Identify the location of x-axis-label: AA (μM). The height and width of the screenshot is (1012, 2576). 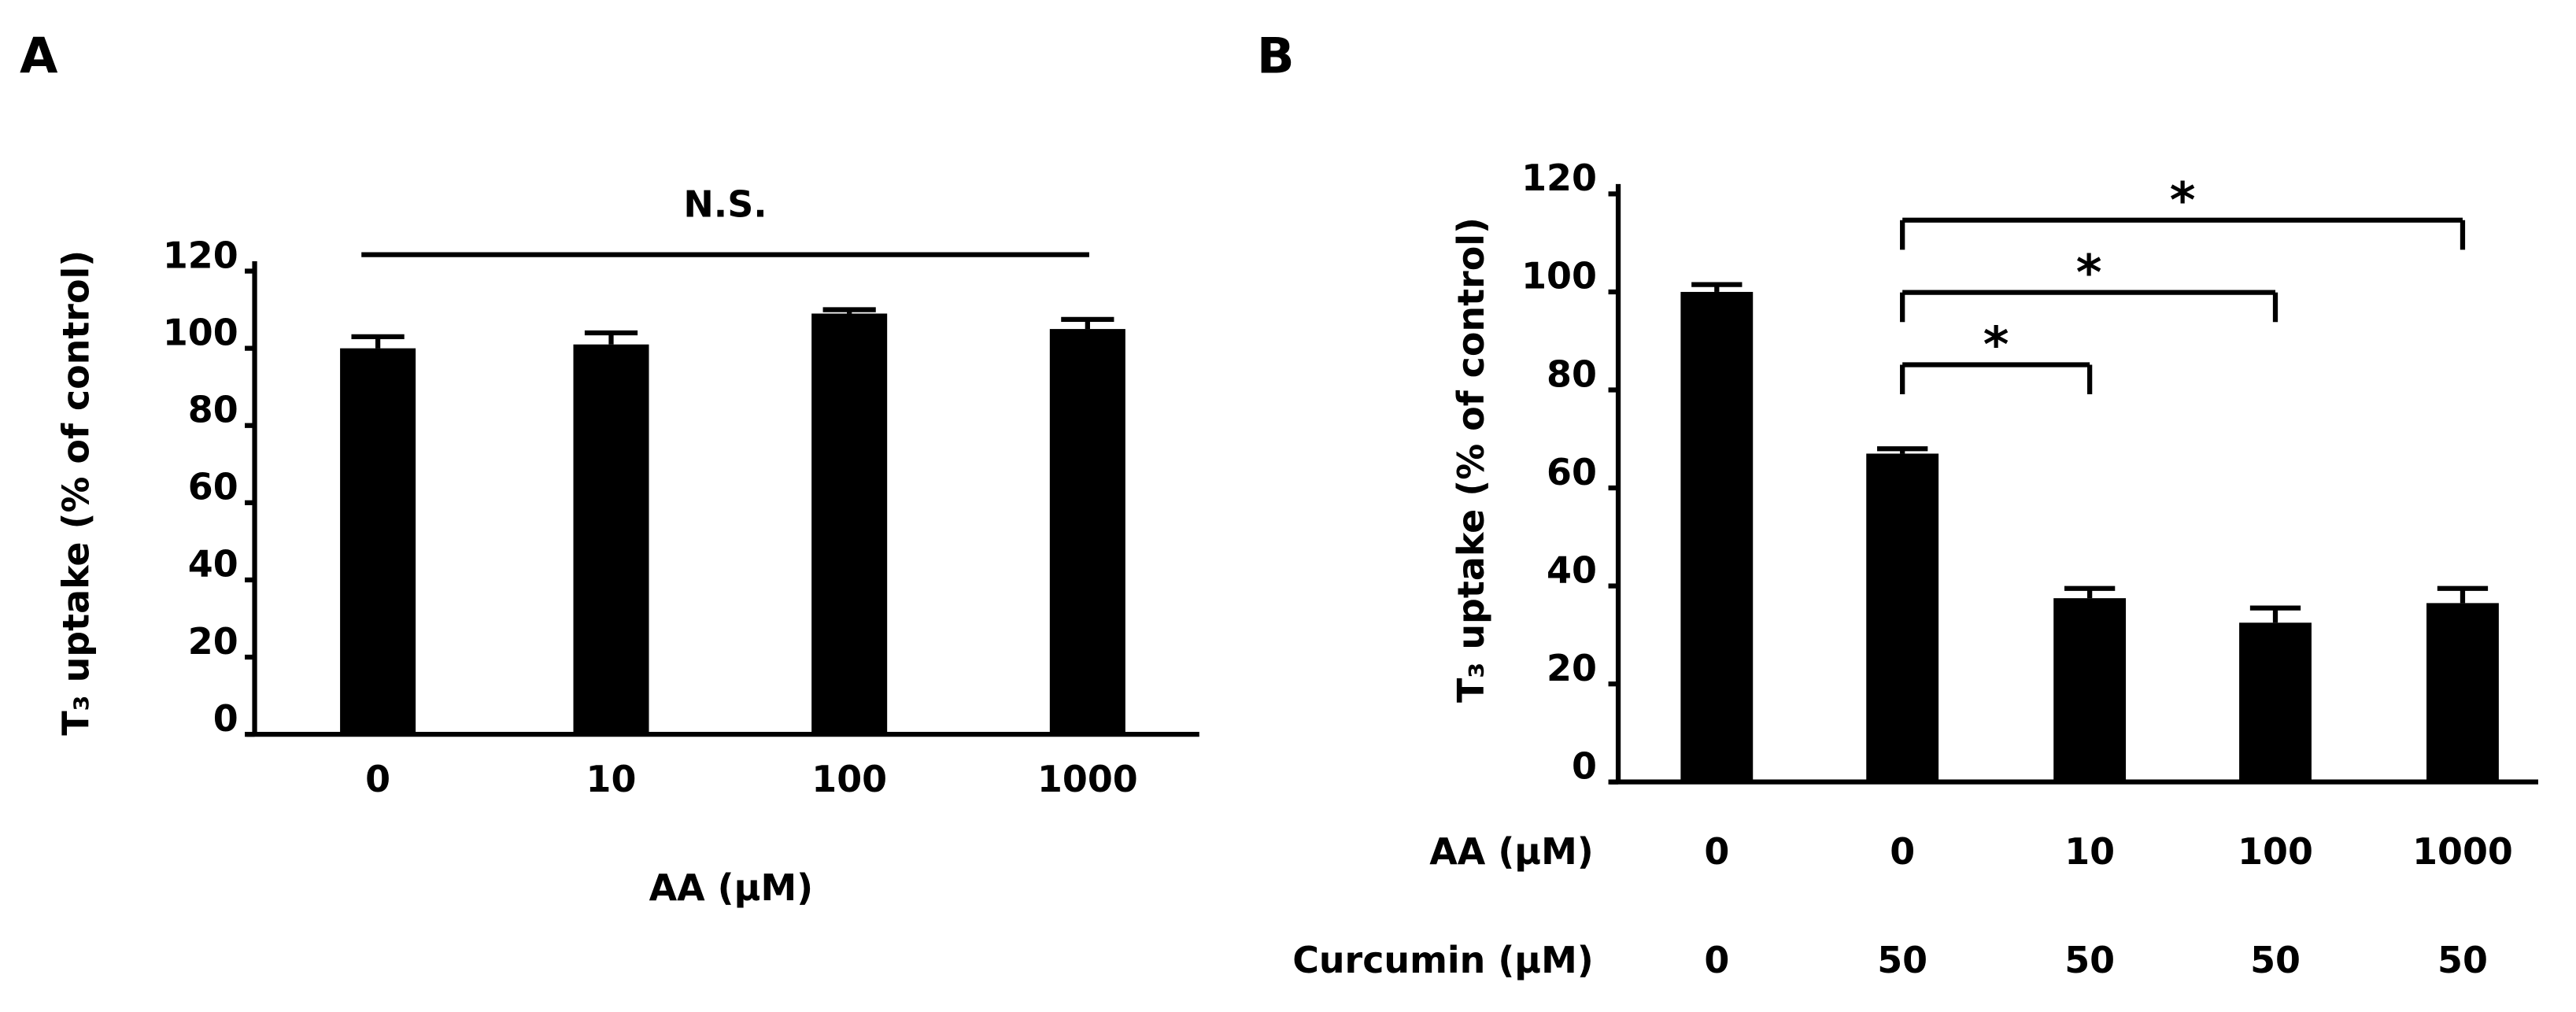
(731, 887).